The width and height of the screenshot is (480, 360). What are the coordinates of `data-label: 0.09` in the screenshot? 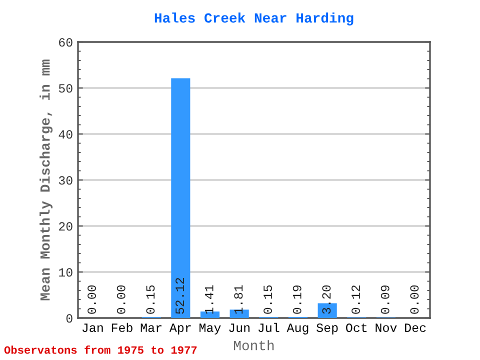 It's located at (385, 299).